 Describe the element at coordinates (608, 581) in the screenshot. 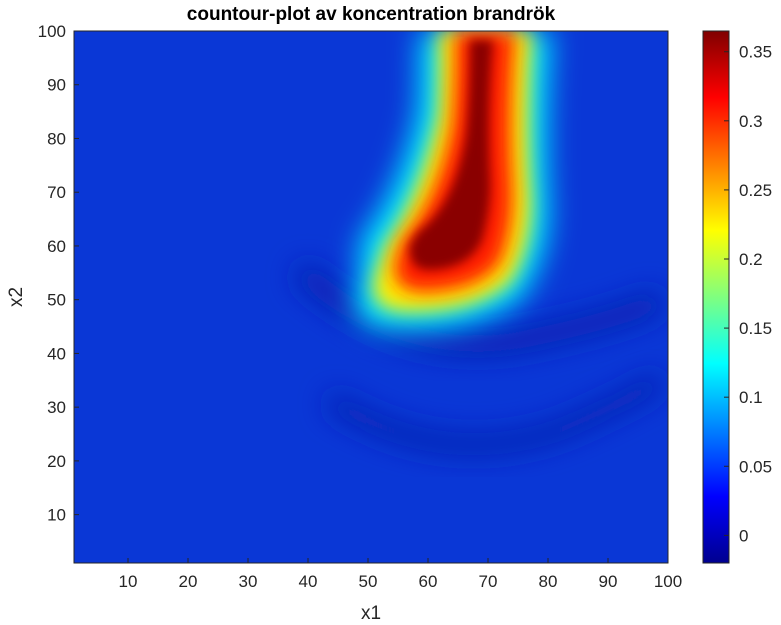

I see `x-tick-label: 90` at that location.